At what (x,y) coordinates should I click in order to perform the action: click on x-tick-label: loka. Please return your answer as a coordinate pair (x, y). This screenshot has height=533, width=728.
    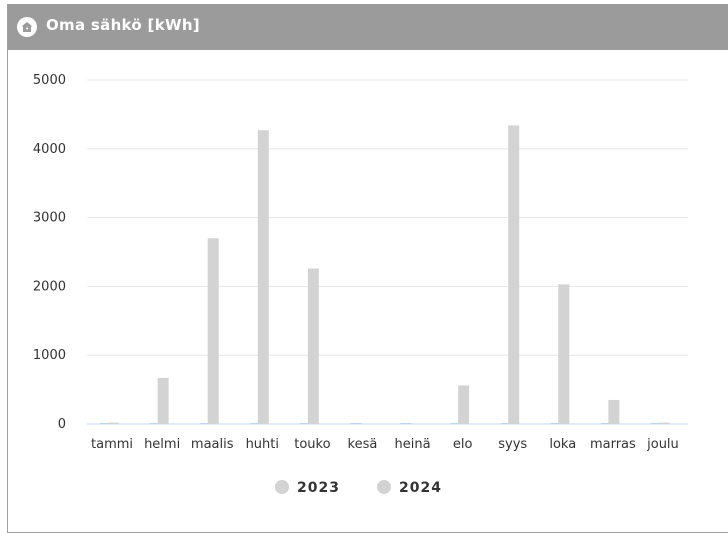
    Looking at the image, I should click on (562, 444).